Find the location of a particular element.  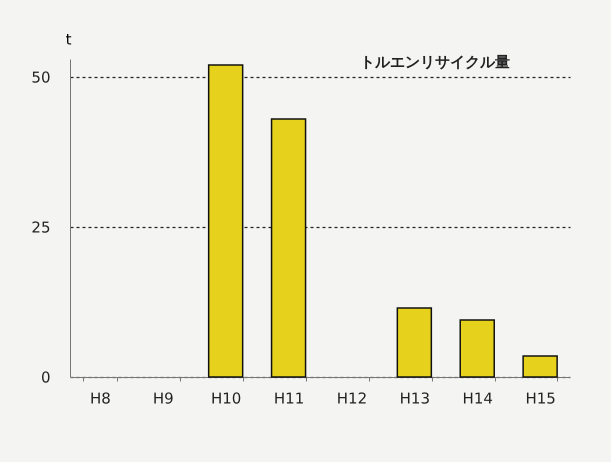

x-tick-label: H14 is located at coordinates (477, 399).